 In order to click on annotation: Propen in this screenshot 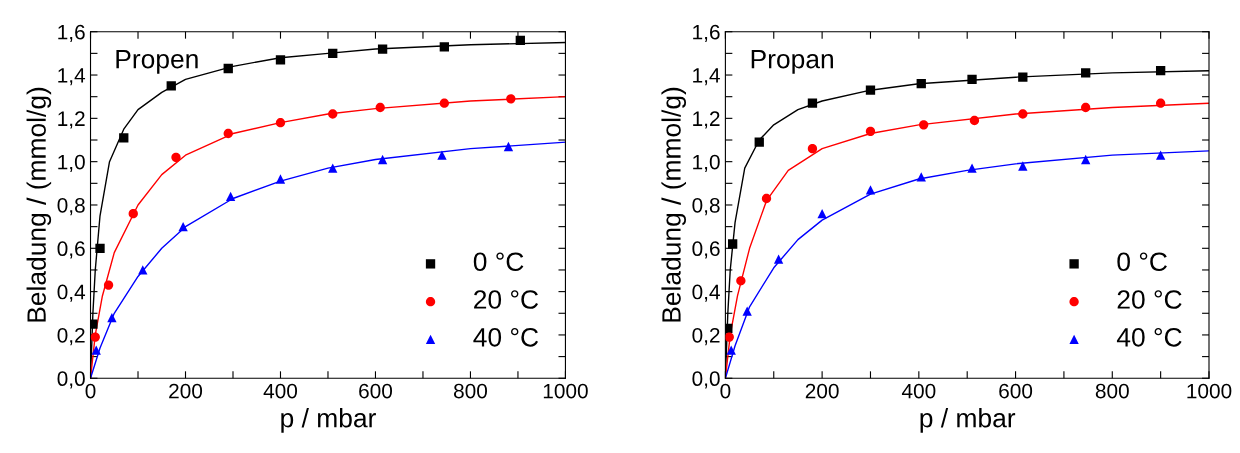, I will do `click(157, 62)`.